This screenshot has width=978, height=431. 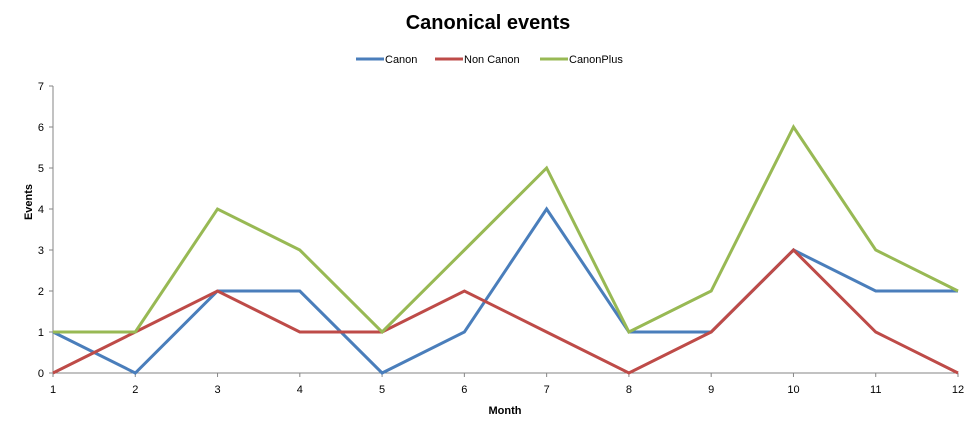 I want to click on x-tick-label: 8, so click(x=629, y=390).